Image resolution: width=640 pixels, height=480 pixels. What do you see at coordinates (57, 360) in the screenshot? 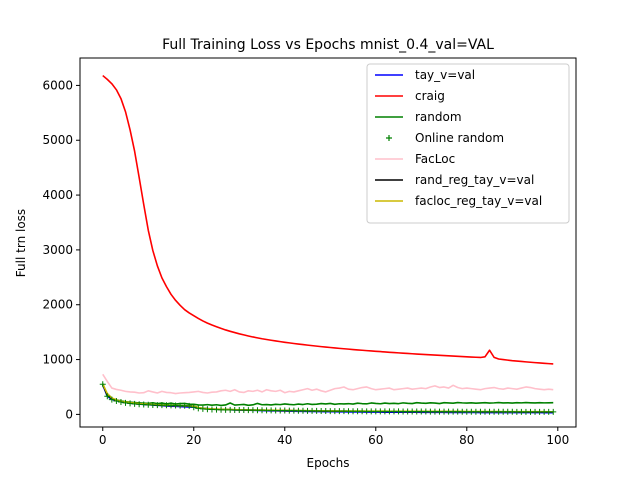
I see `y-tick-label: 1000` at bounding box center [57, 360].